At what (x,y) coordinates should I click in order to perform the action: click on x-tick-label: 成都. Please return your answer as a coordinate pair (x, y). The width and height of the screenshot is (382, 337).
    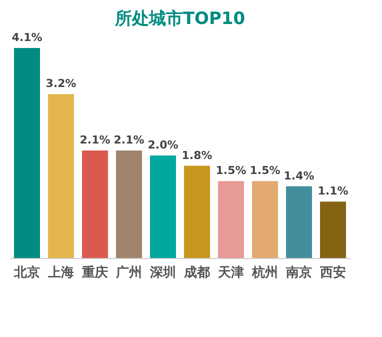
    Looking at the image, I should click on (196, 273).